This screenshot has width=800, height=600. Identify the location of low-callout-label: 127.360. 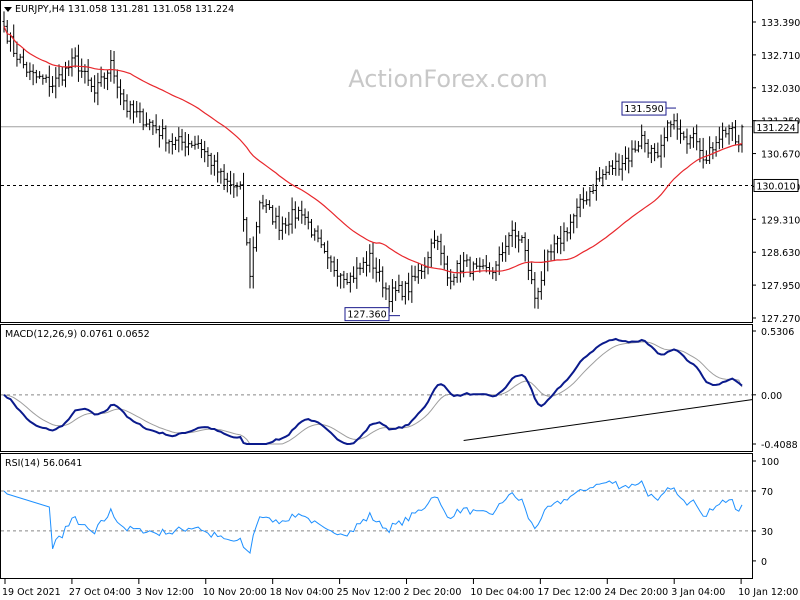
(366, 315).